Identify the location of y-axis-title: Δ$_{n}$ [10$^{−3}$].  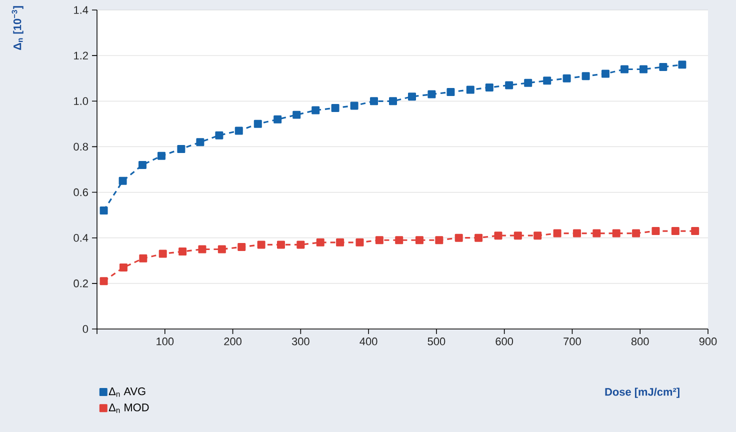
(18, 28).